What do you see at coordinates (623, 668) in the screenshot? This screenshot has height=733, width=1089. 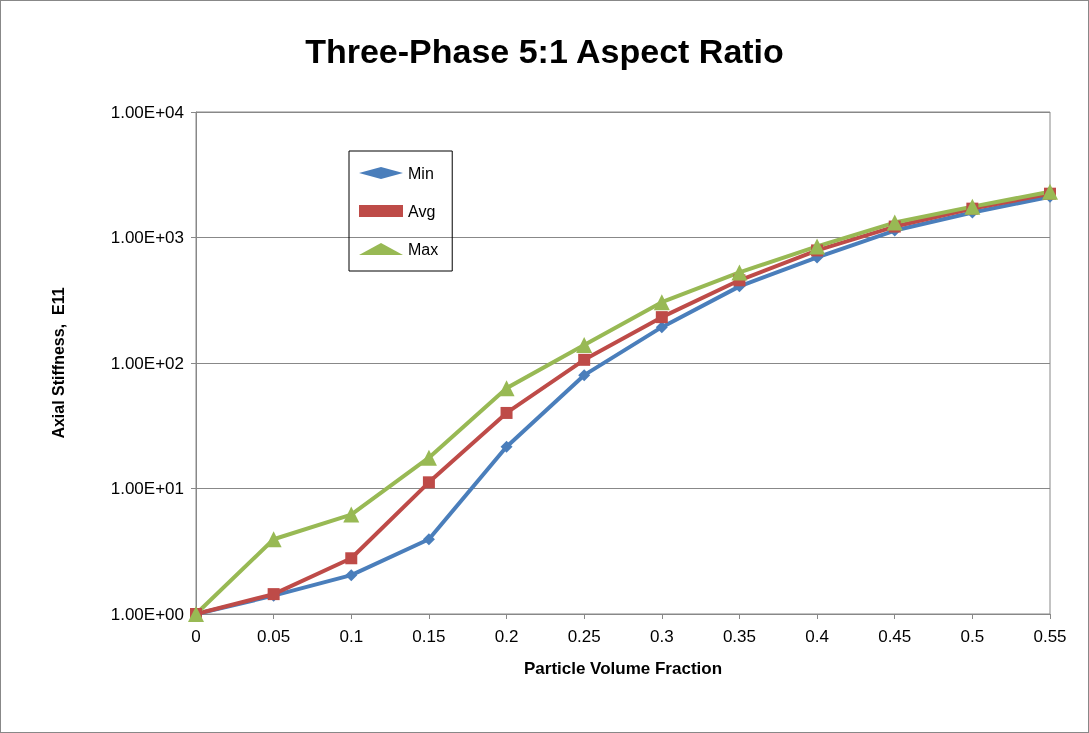 I see `x-axis-title: Particle Volume Fraction` at bounding box center [623, 668].